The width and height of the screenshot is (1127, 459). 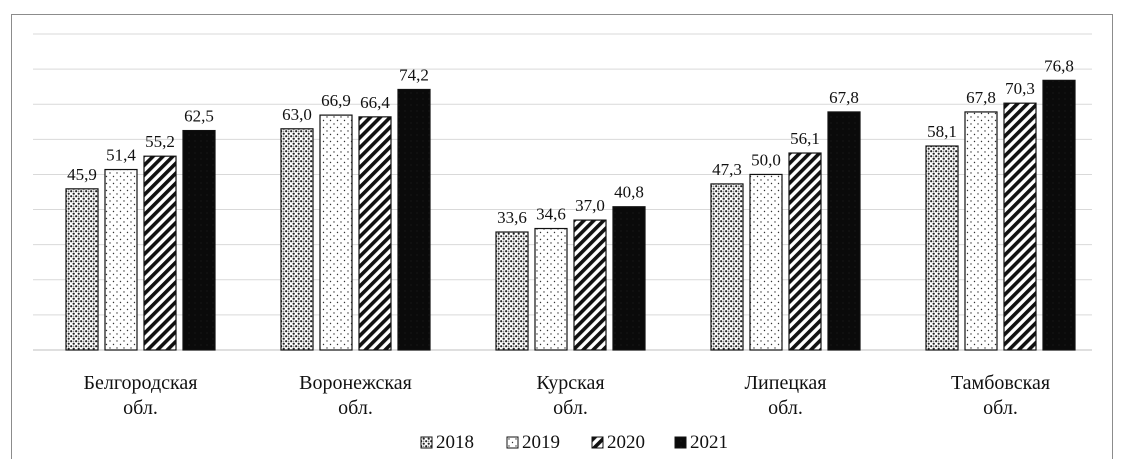 What do you see at coordinates (785, 383) in the screenshot?
I see `category-label: Липецкая` at bounding box center [785, 383].